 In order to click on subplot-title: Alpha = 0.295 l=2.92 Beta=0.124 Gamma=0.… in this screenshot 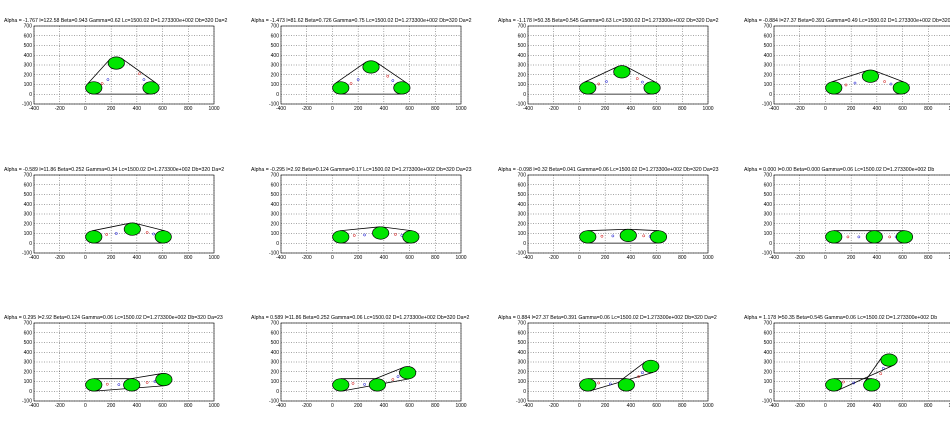, I will do `click(113, 318)`.